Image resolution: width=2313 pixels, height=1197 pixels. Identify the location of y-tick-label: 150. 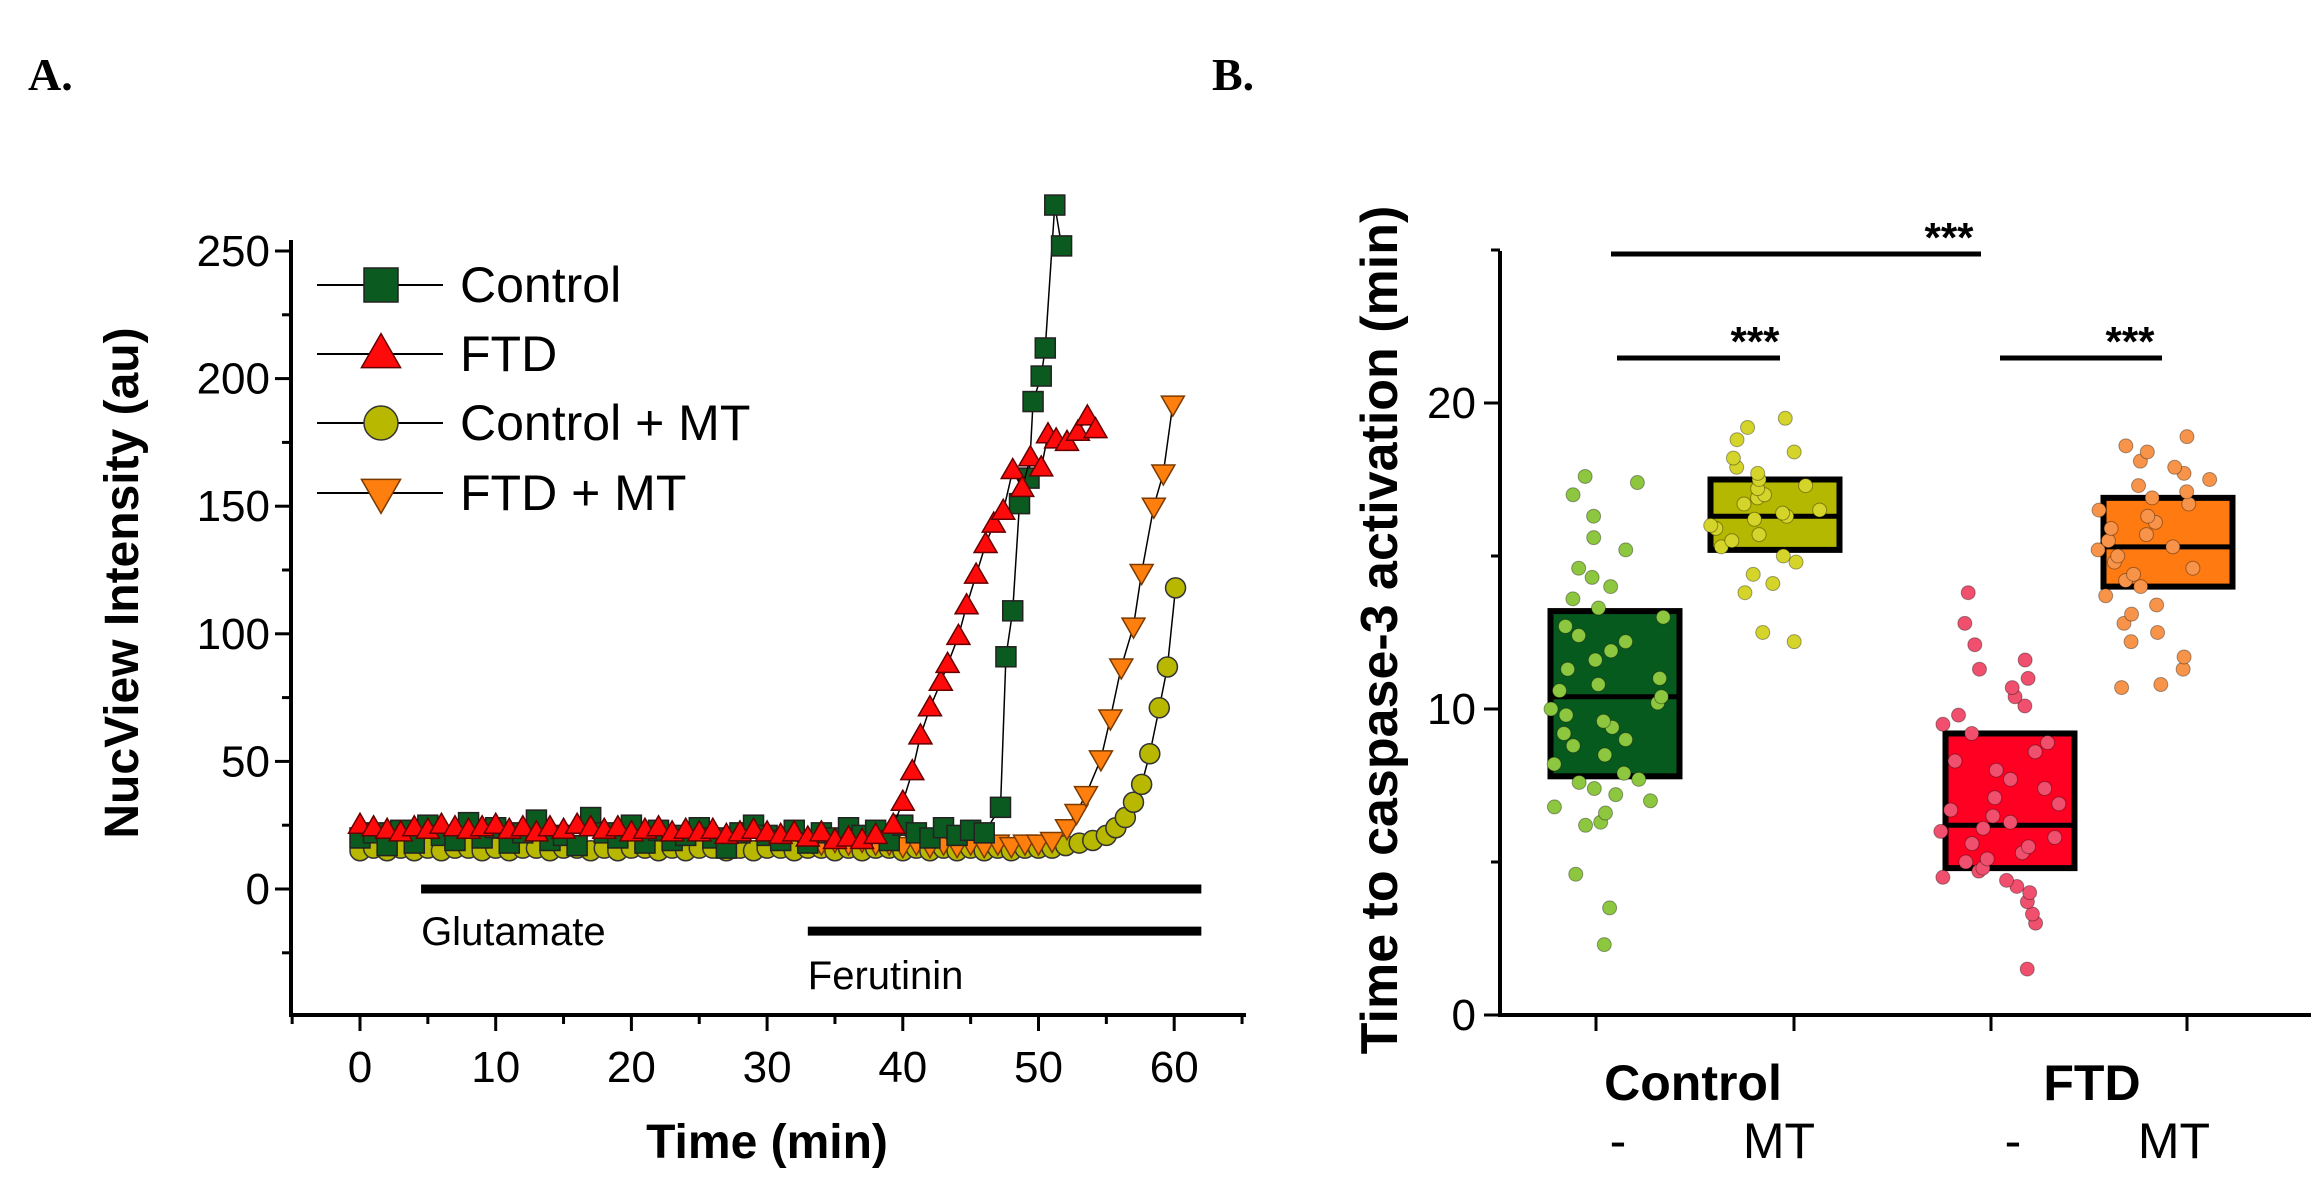
(233, 506).